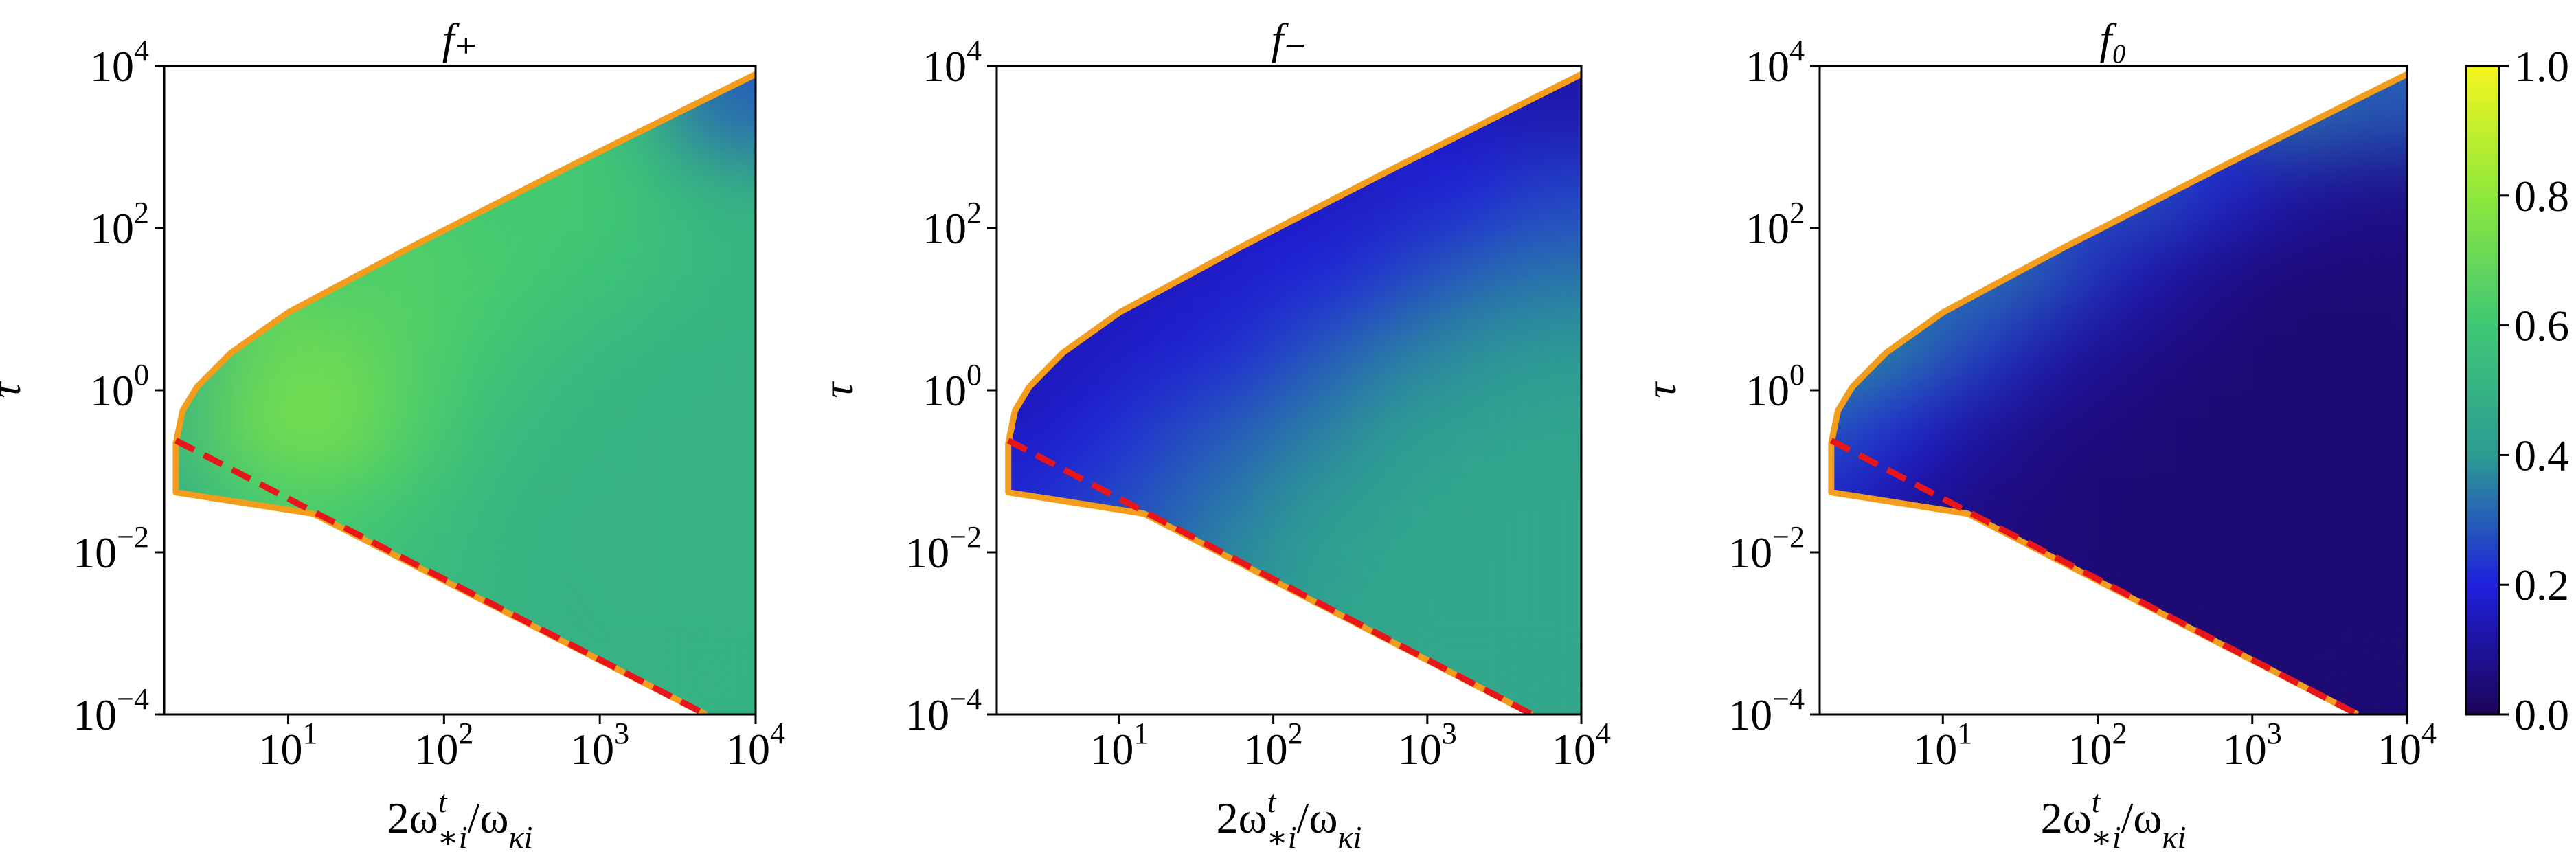  I want to click on chart-title: f₋, so click(1289, 38).